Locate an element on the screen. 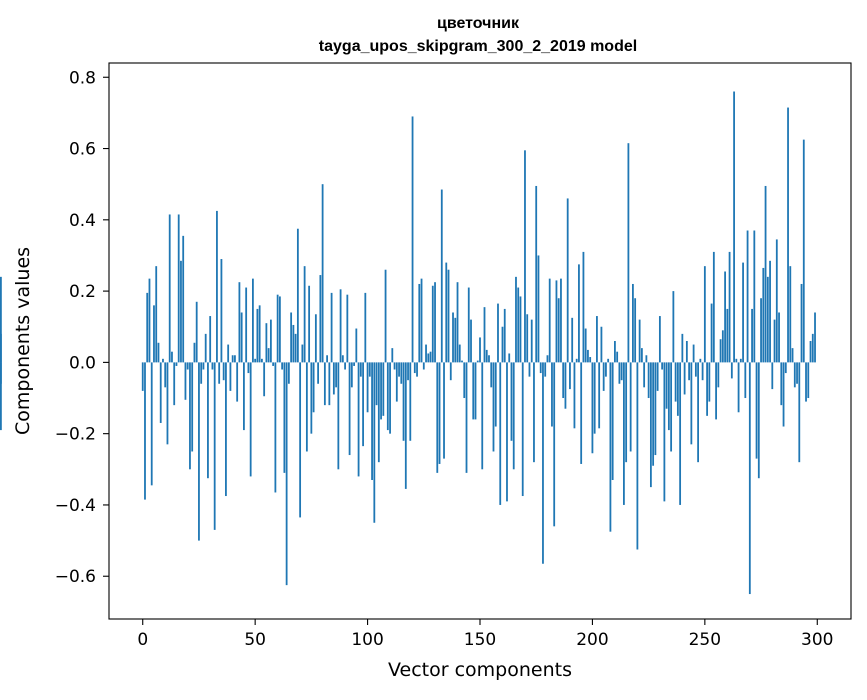  x-tick-label: 250 is located at coordinates (705, 640).